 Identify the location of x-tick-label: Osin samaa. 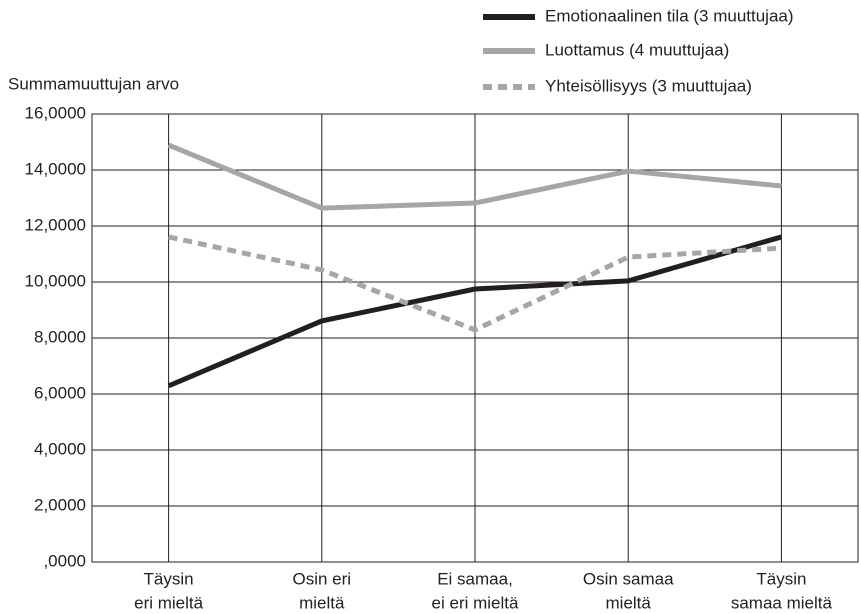
(628, 578).